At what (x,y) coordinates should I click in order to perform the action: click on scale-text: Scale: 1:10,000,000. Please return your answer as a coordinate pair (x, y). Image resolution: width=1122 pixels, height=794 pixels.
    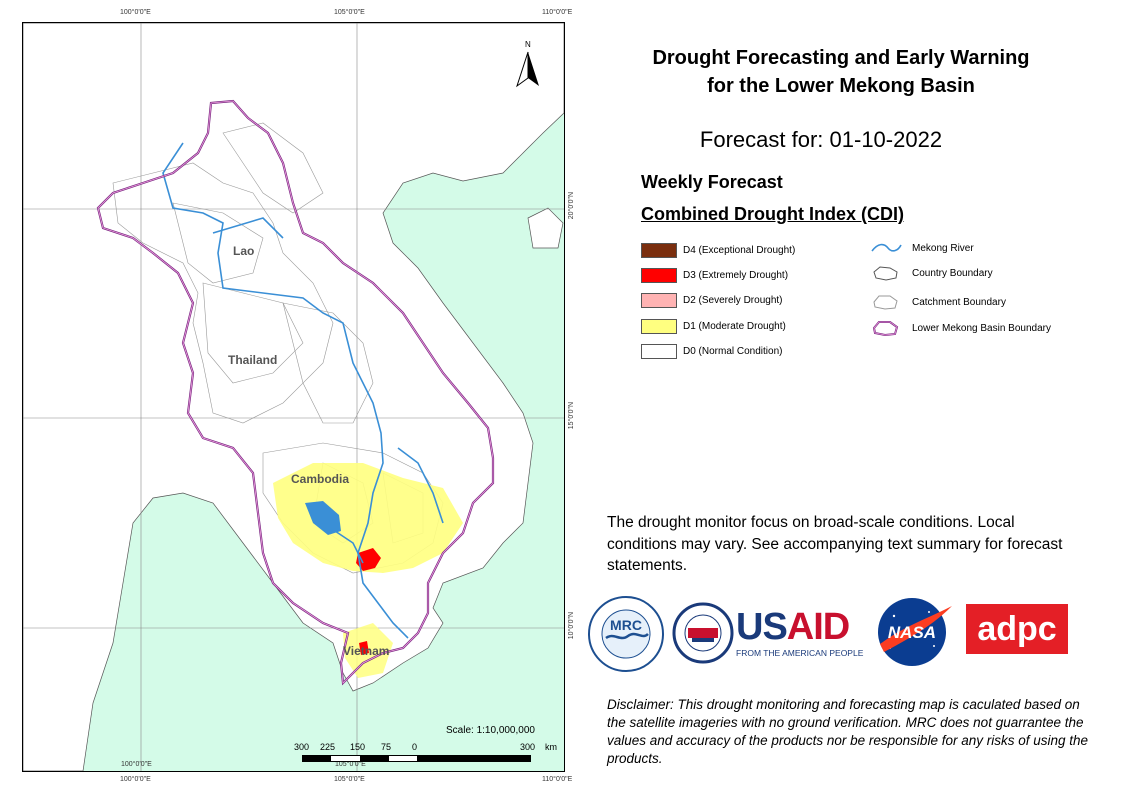
    Looking at the image, I should click on (490, 730).